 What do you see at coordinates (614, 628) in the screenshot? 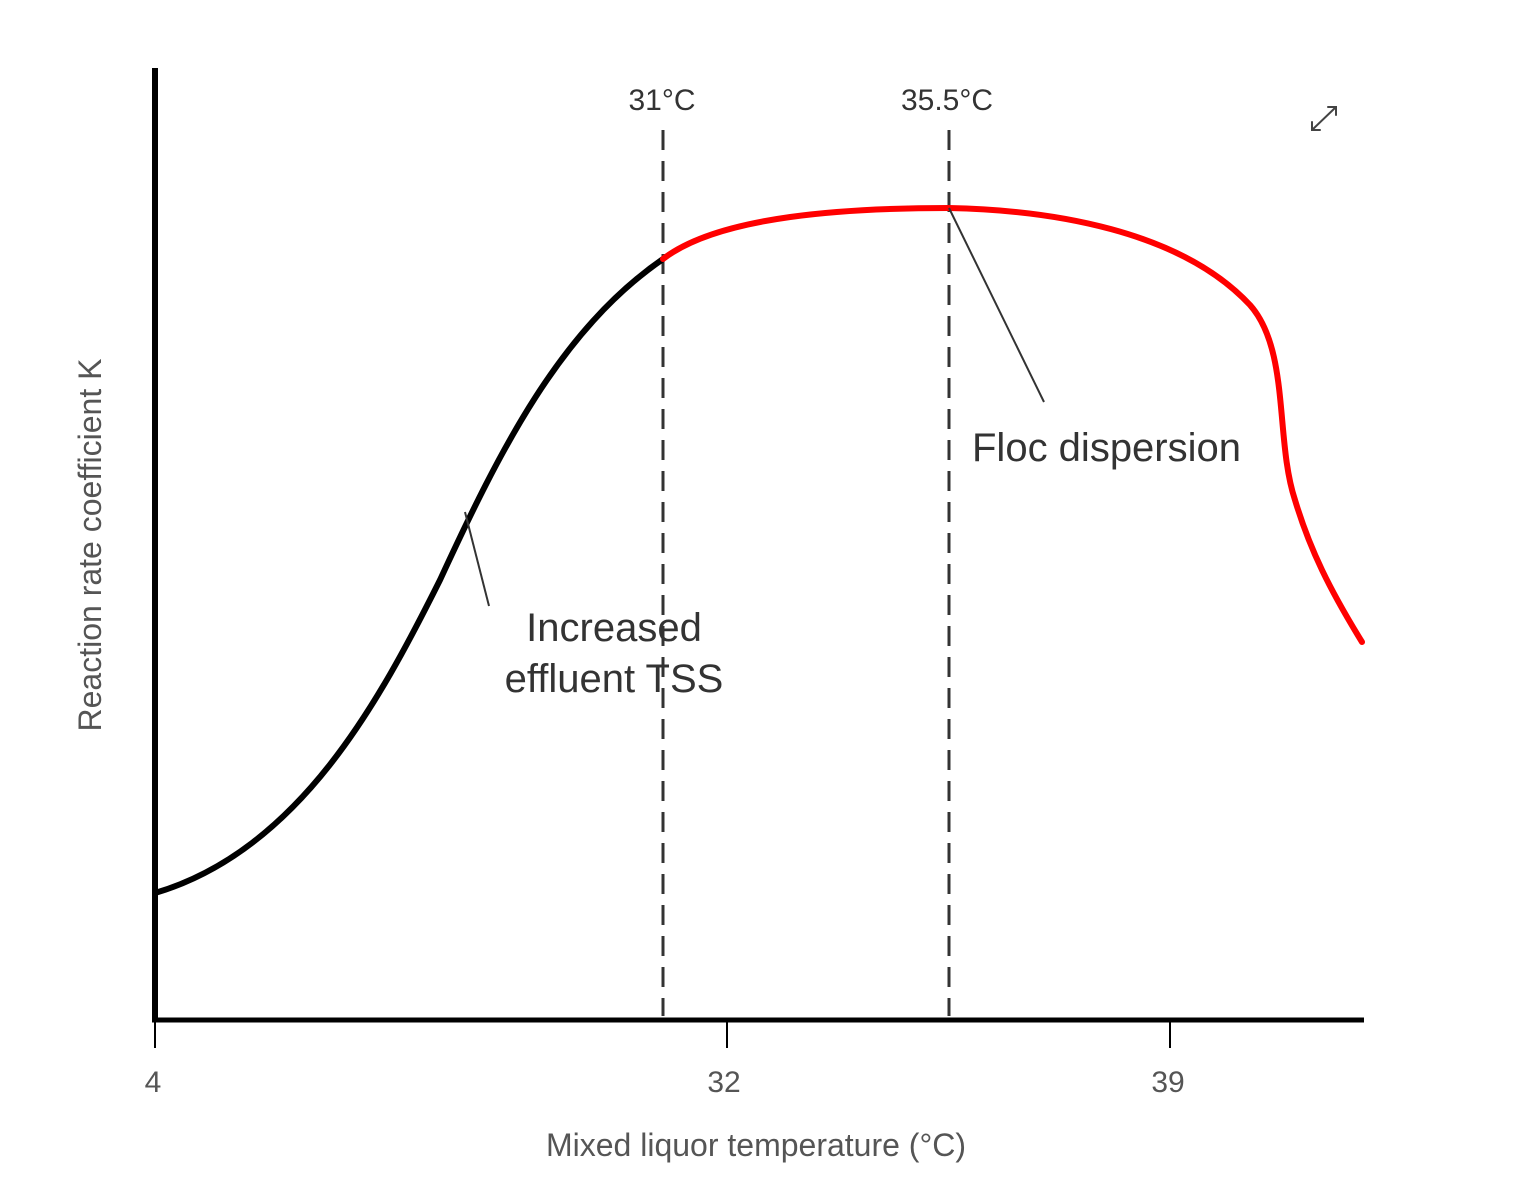
I see `annotation-tss-line1: Increased` at bounding box center [614, 628].